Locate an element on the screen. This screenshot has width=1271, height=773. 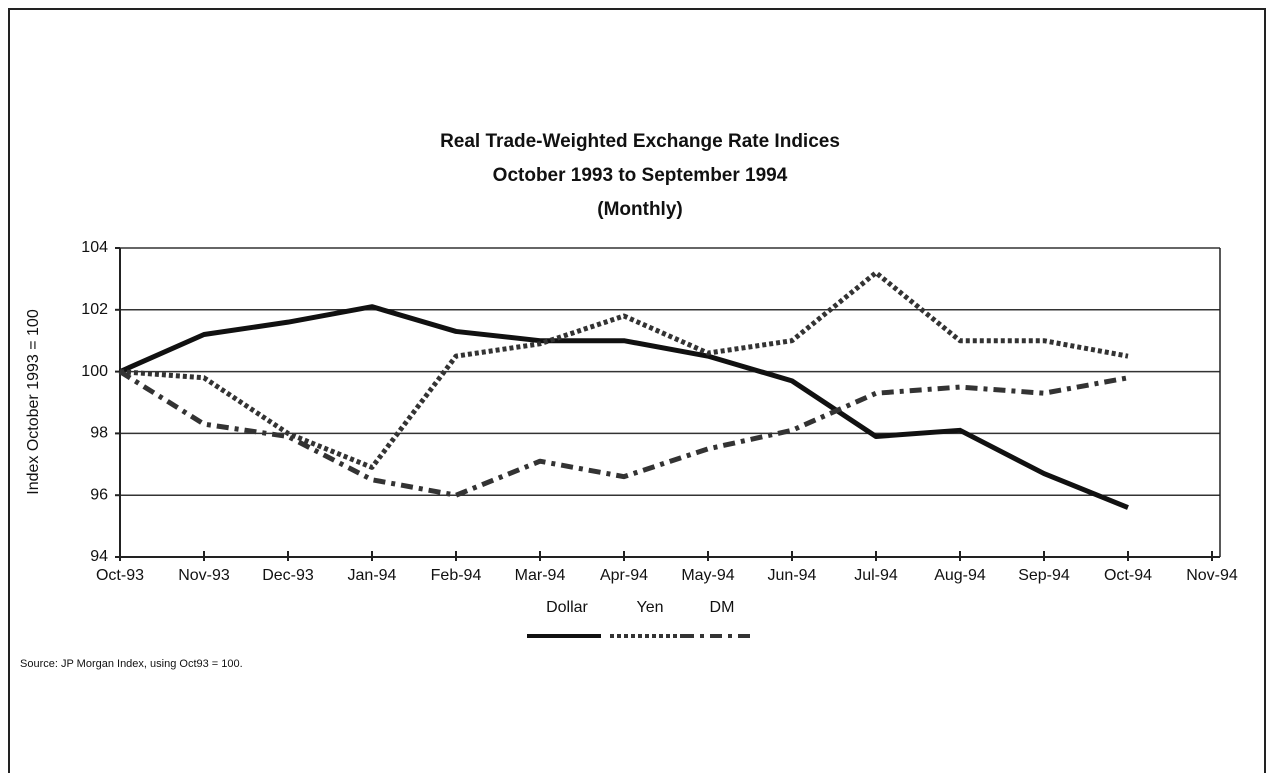
y-tick-label: 96 is located at coordinates (99, 494).